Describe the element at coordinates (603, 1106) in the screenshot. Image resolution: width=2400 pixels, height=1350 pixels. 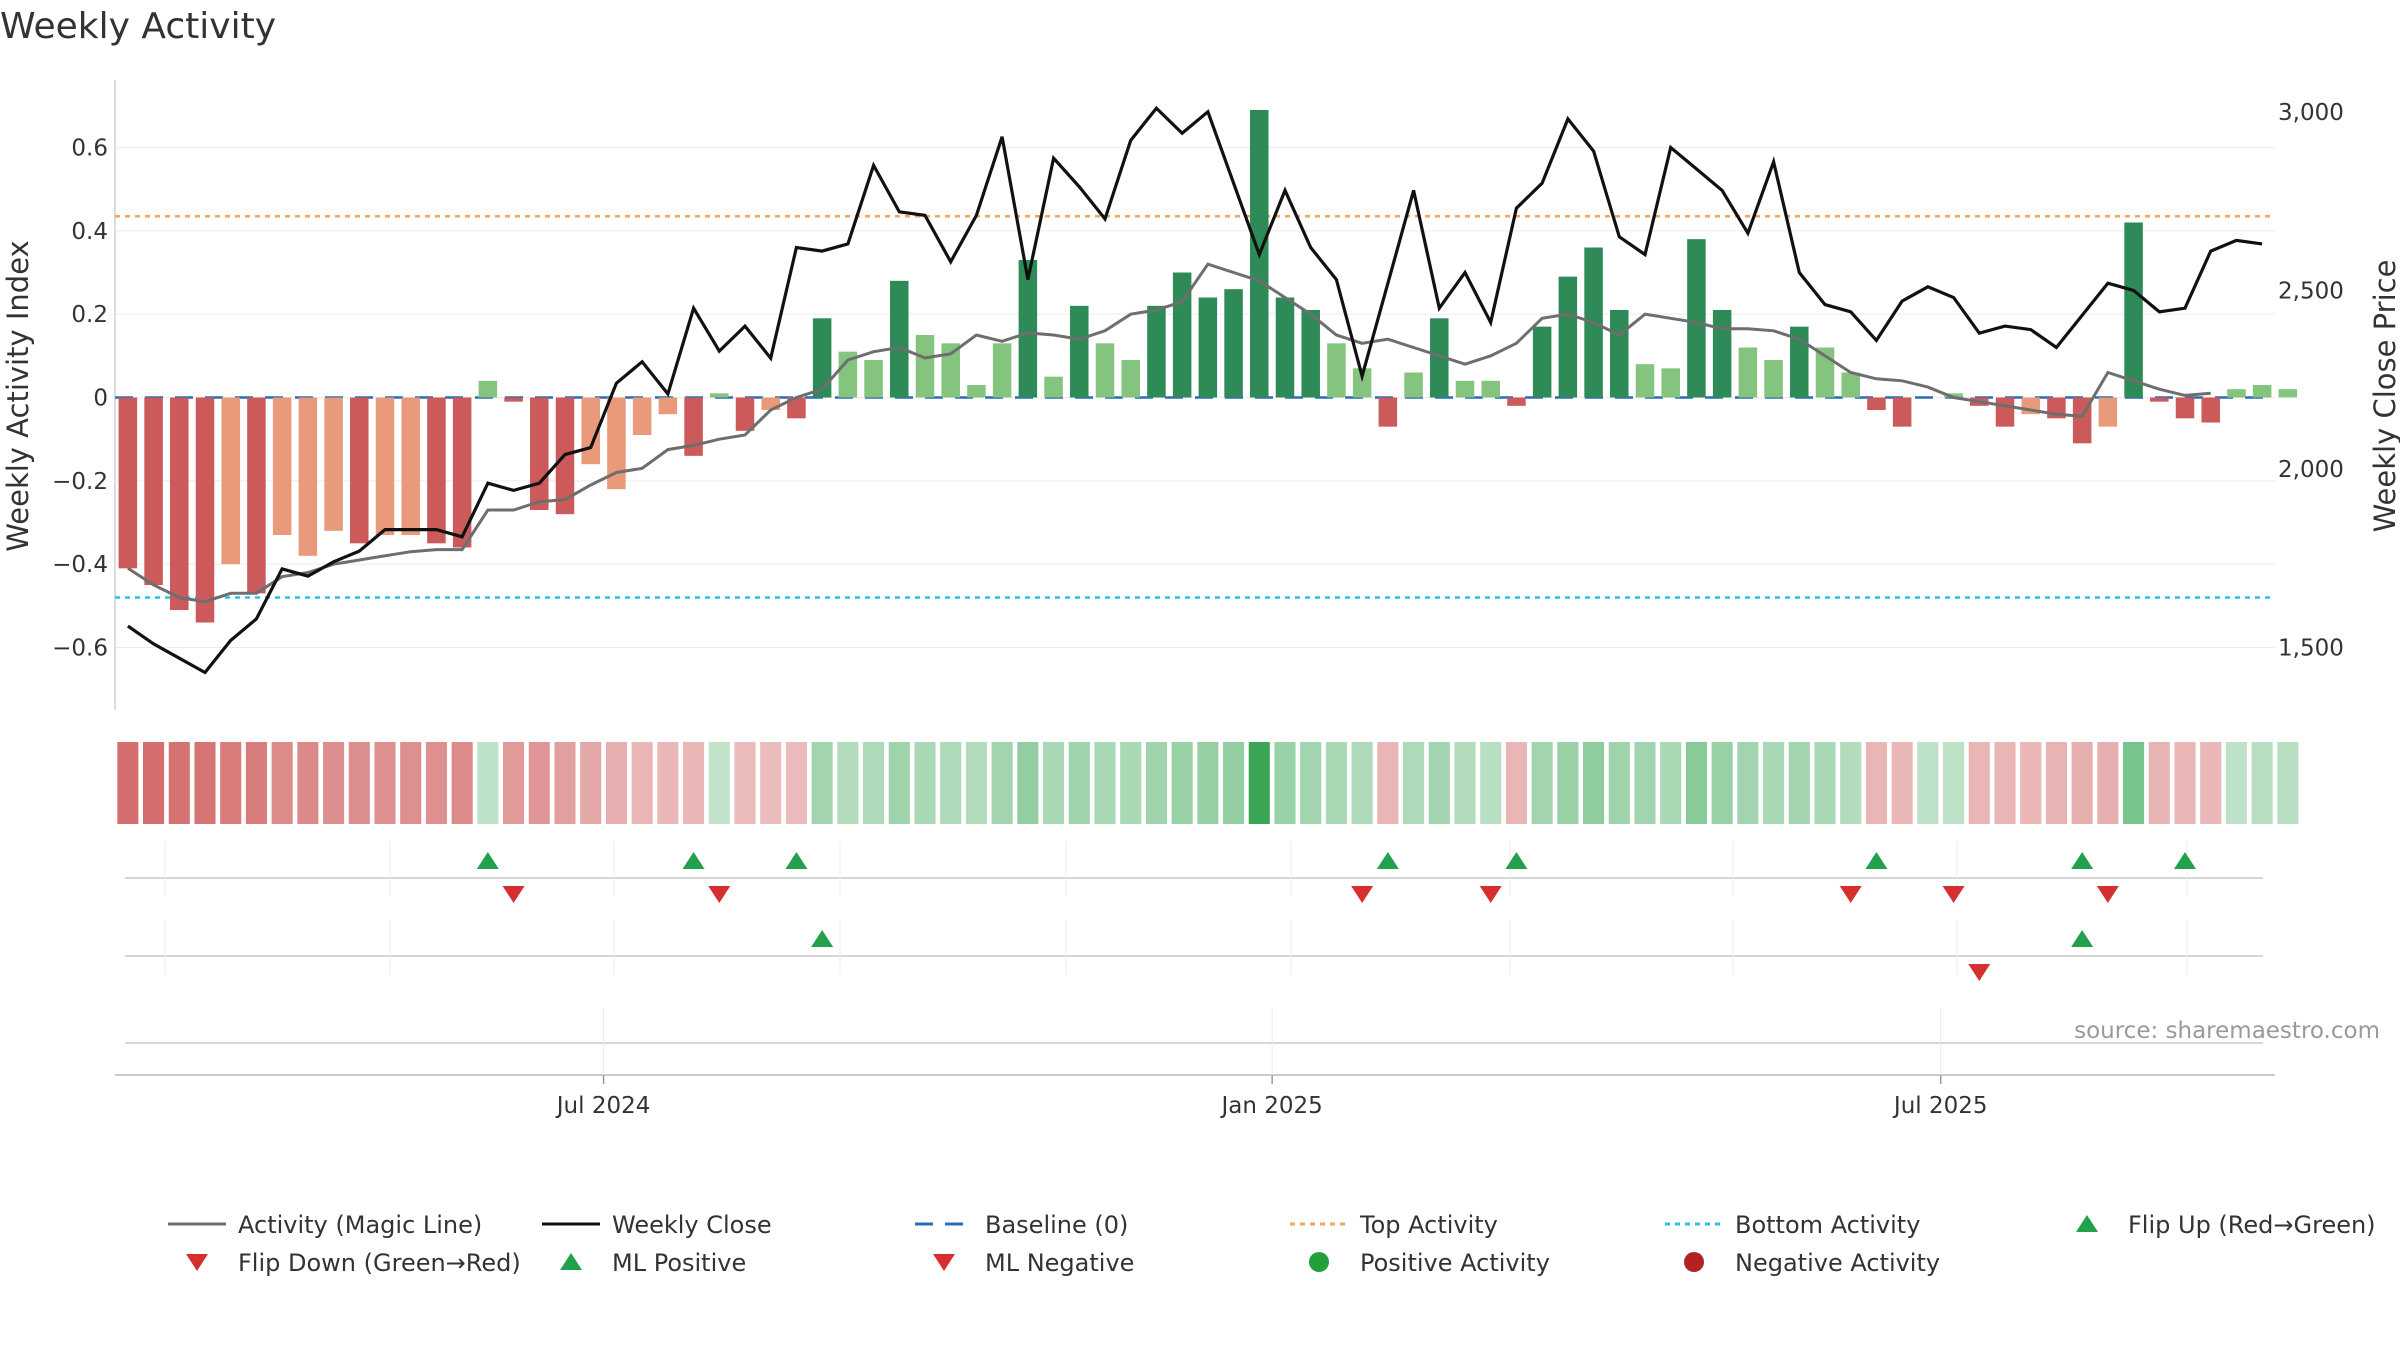
I see `x-tick-label: Jul 2024` at that location.